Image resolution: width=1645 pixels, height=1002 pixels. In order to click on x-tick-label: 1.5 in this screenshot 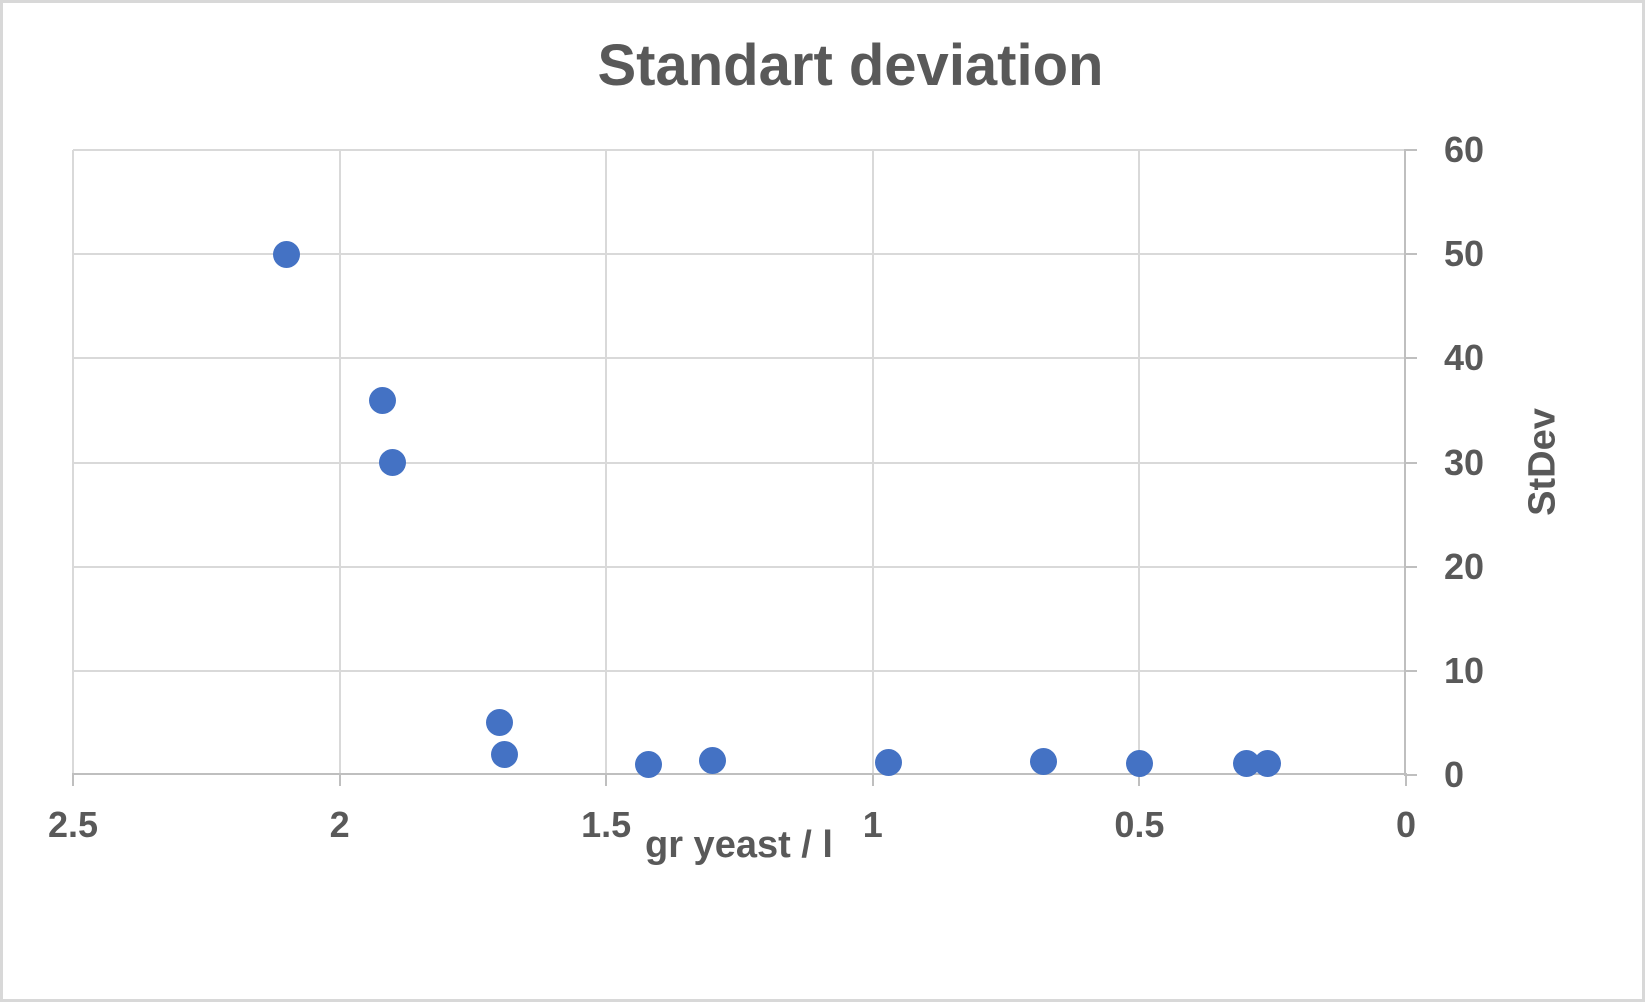, I will do `click(606, 824)`.